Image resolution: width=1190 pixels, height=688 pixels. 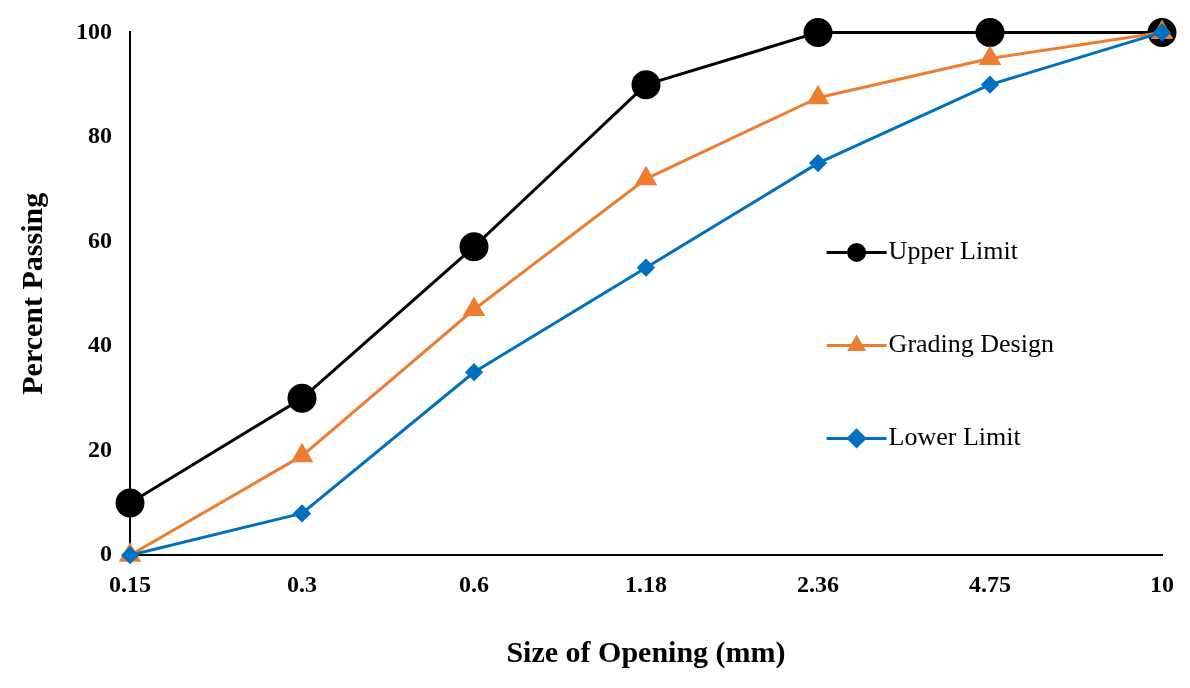 I want to click on x-tick-label: 4.75, so click(x=990, y=583).